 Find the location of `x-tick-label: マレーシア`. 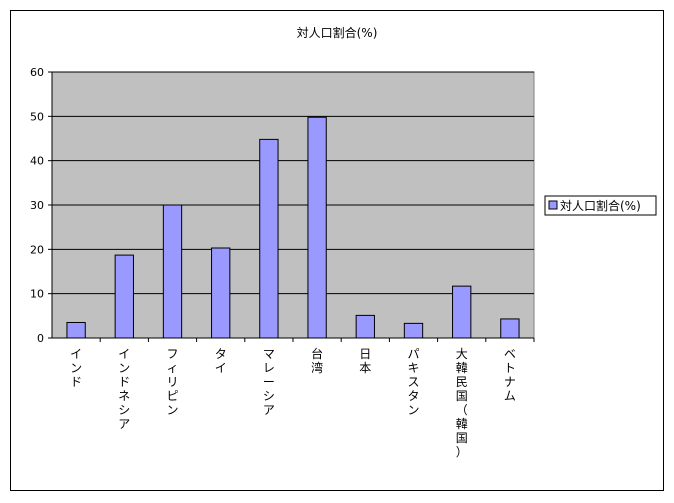

x-tick-label: マレーシア is located at coordinates (269, 382).